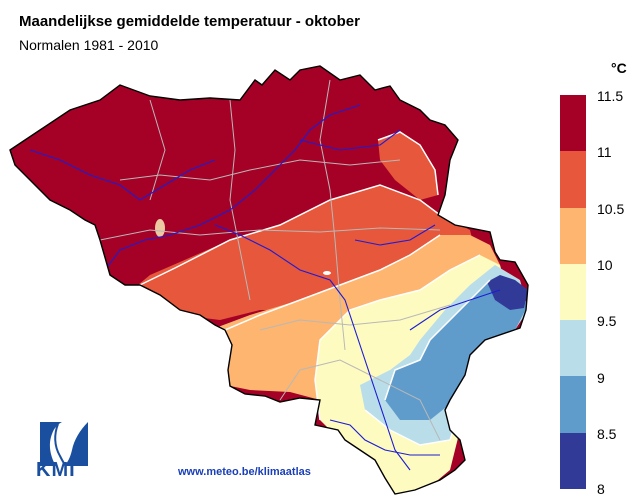 The image size is (636, 504). Describe the element at coordinates (573, 179) in the screenshot. I see `legend-swatch-10.5-11` at that location.